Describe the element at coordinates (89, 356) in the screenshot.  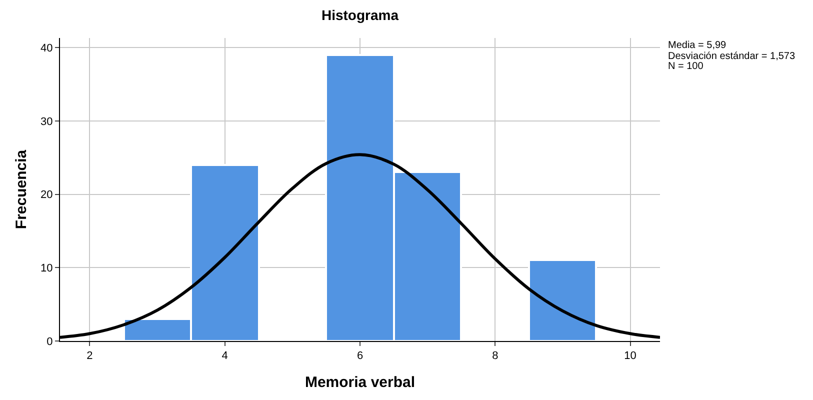
I see `x-tick-label: 2` at that location.